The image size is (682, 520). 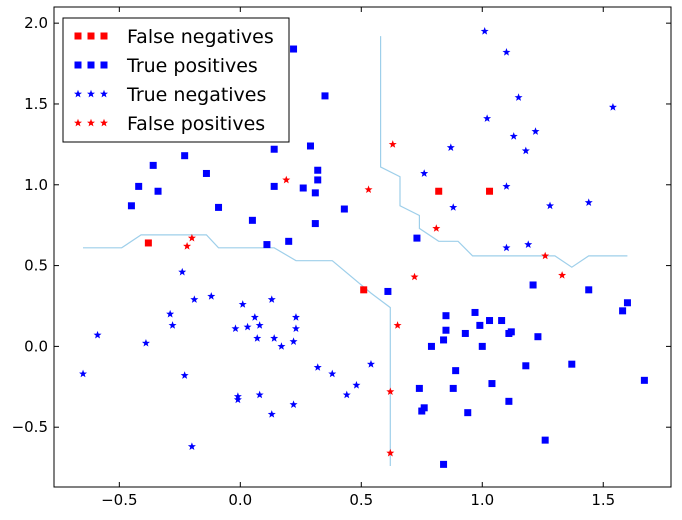 I want to click on x-tick-label: 1.0, so click(x=482, y=500).